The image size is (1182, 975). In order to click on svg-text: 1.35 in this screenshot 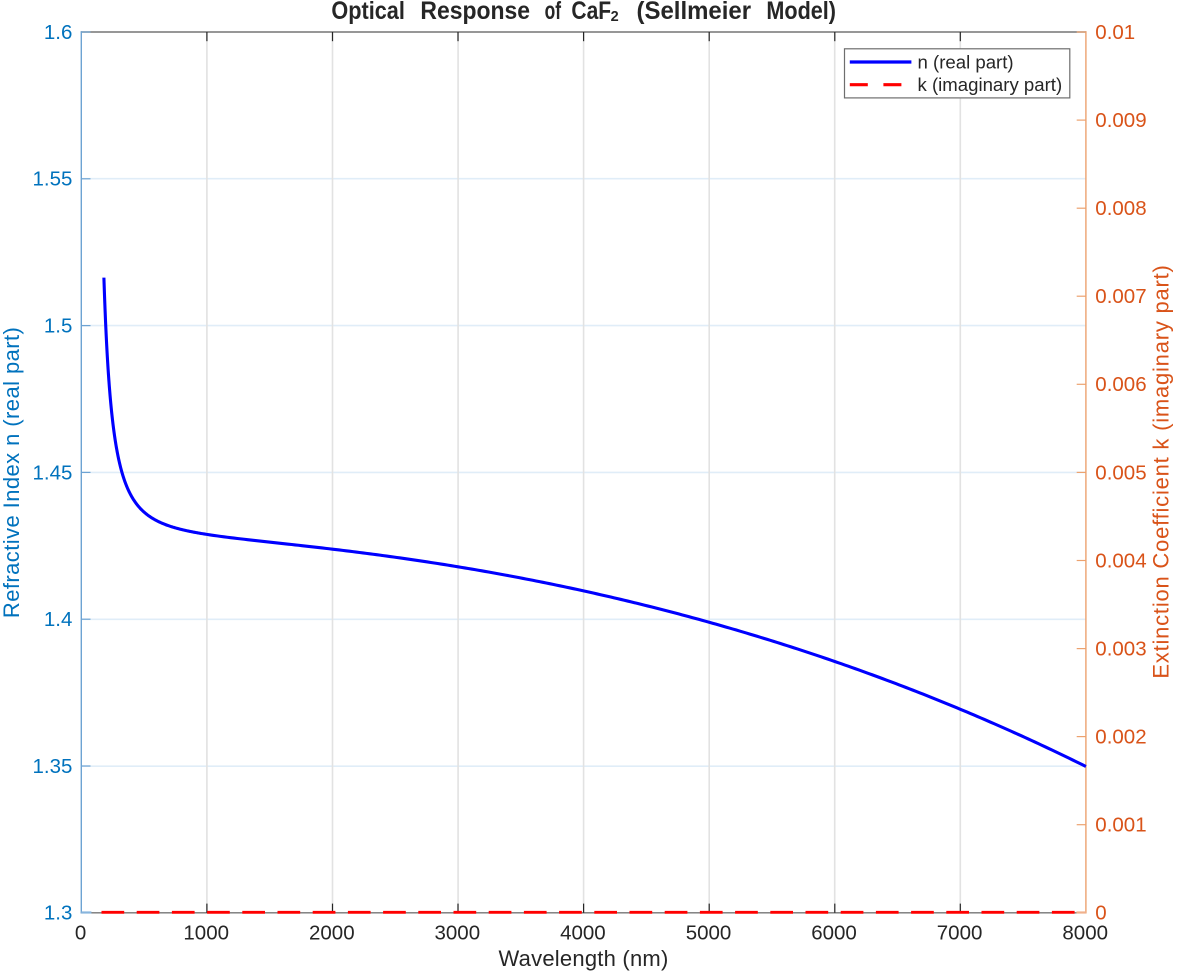, I will do `click(52, 766)`.